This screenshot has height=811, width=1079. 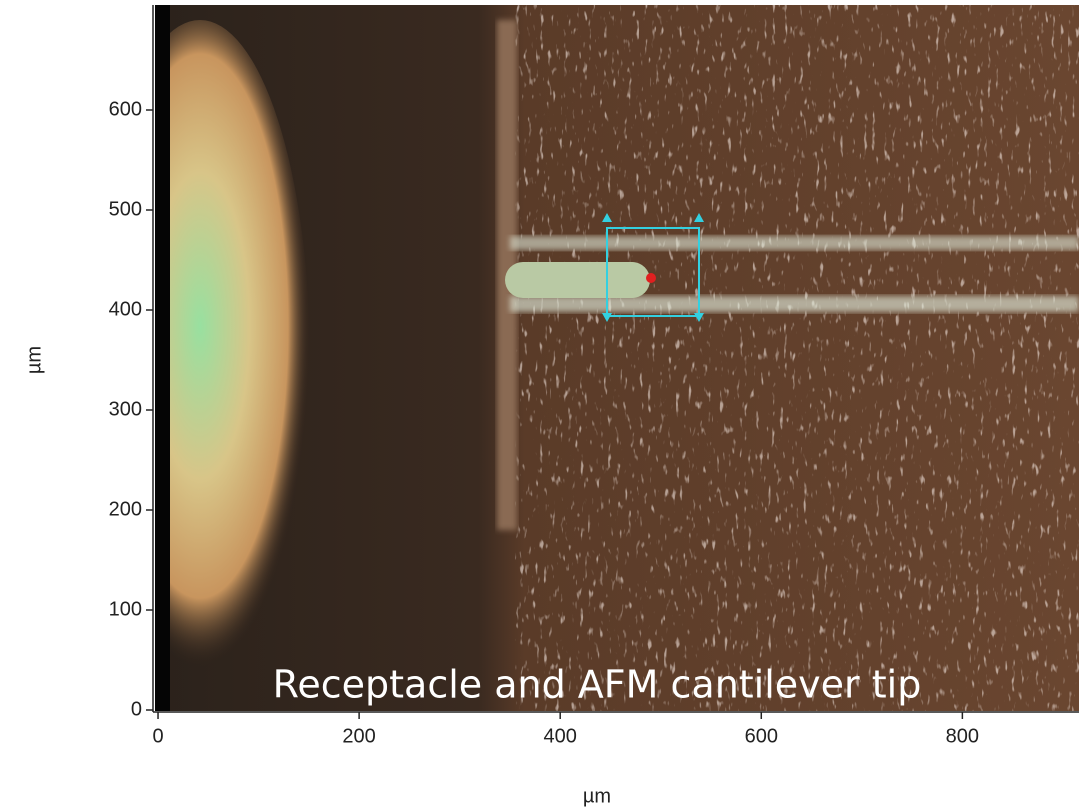 What do you see at coordinates (560, 736) in the screenshot?
I see `x-tick-label: 400` at bounding box center [560, 736].